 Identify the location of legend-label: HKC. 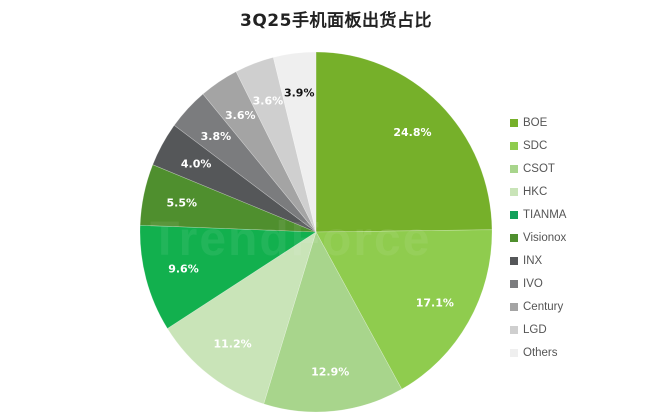
(535, 191).